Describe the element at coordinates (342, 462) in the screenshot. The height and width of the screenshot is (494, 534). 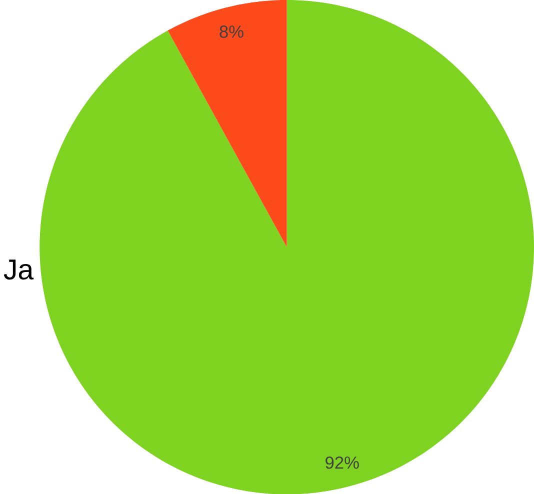
I see `data-label: 92%` at that location.